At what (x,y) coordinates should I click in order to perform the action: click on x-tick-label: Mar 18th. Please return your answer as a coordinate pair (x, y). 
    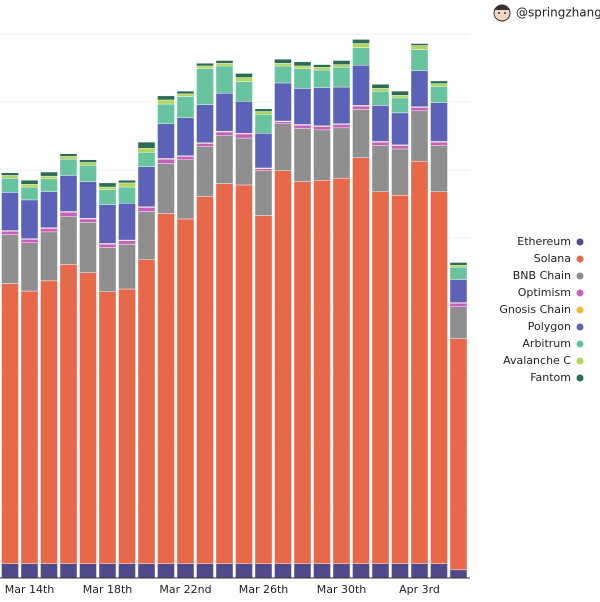
    Looking at the image, I should click on (108, 589).